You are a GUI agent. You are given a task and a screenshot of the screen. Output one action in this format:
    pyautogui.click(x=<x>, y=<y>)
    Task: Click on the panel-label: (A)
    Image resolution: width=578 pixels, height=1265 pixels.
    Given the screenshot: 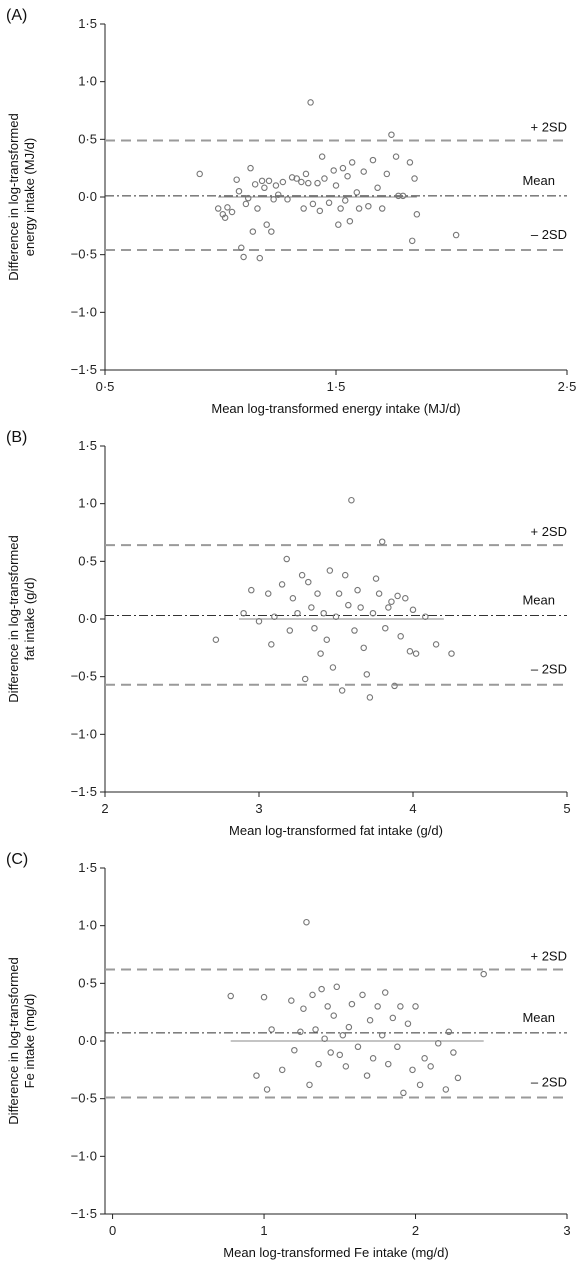 What is the action you would take?
    pyautogui.click(x=16, y=15)
    